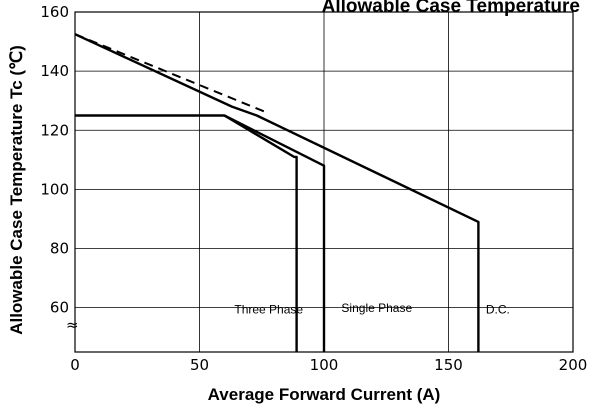  Describe the element at coordinates (54, 189) in the screenshot. I see `y-tick-label-3: 100` at that location.